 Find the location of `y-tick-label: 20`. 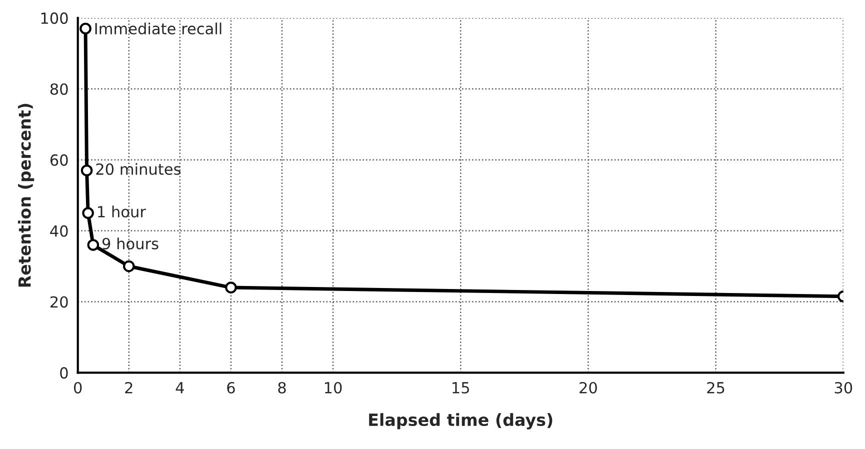

y-tick-label: 20 is located at coordinates (59, 302).